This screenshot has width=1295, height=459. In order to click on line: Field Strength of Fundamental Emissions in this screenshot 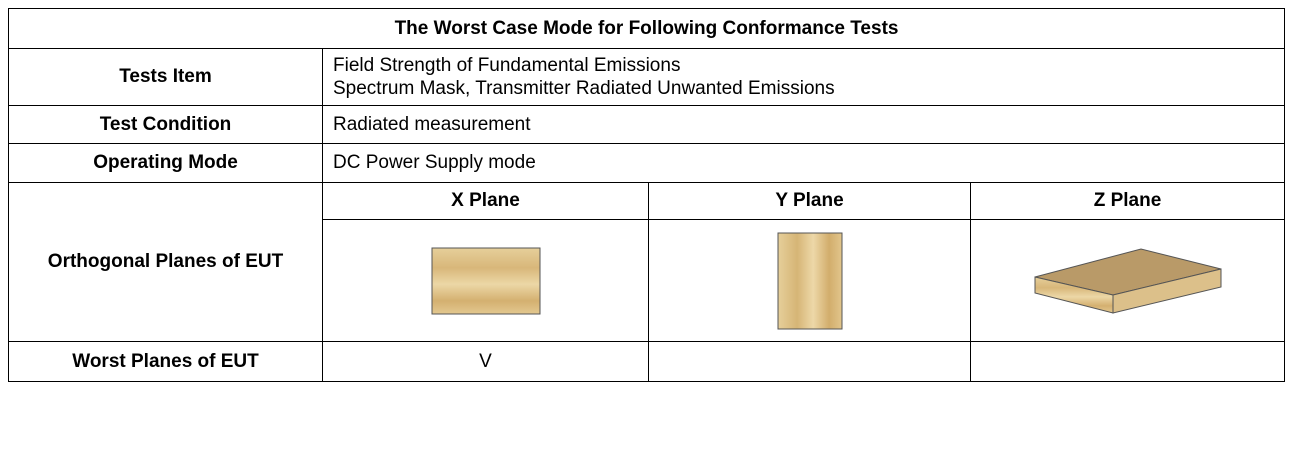, I will do `click(507, 65)`.